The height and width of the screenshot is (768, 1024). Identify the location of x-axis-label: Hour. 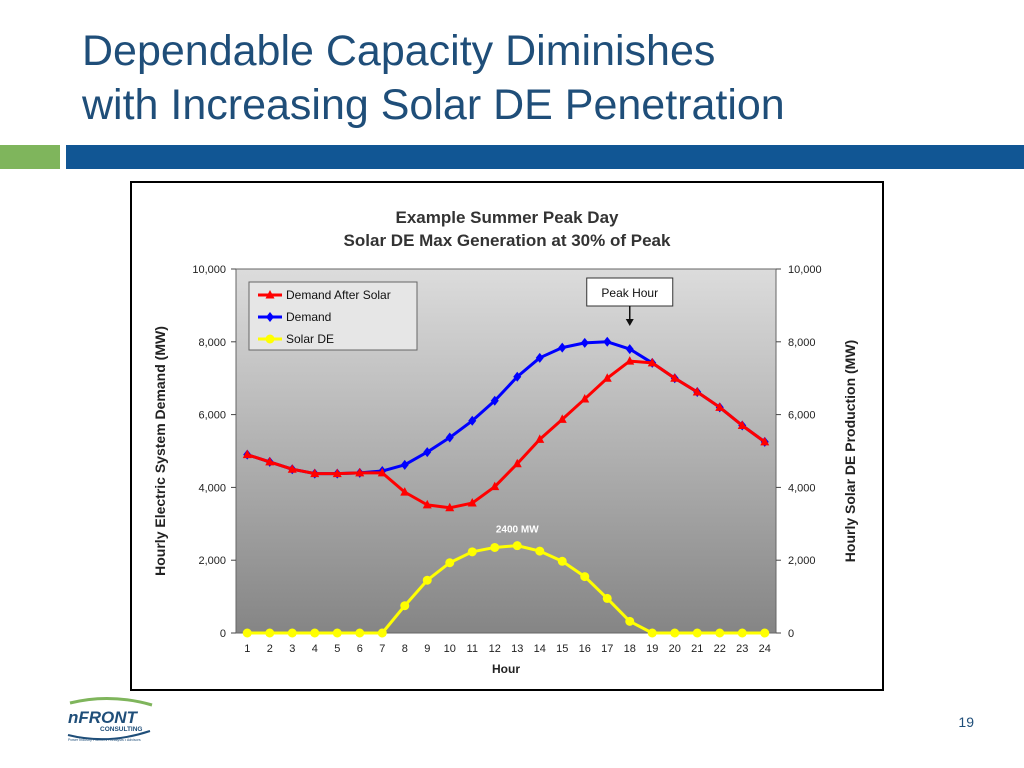
(506, 669).